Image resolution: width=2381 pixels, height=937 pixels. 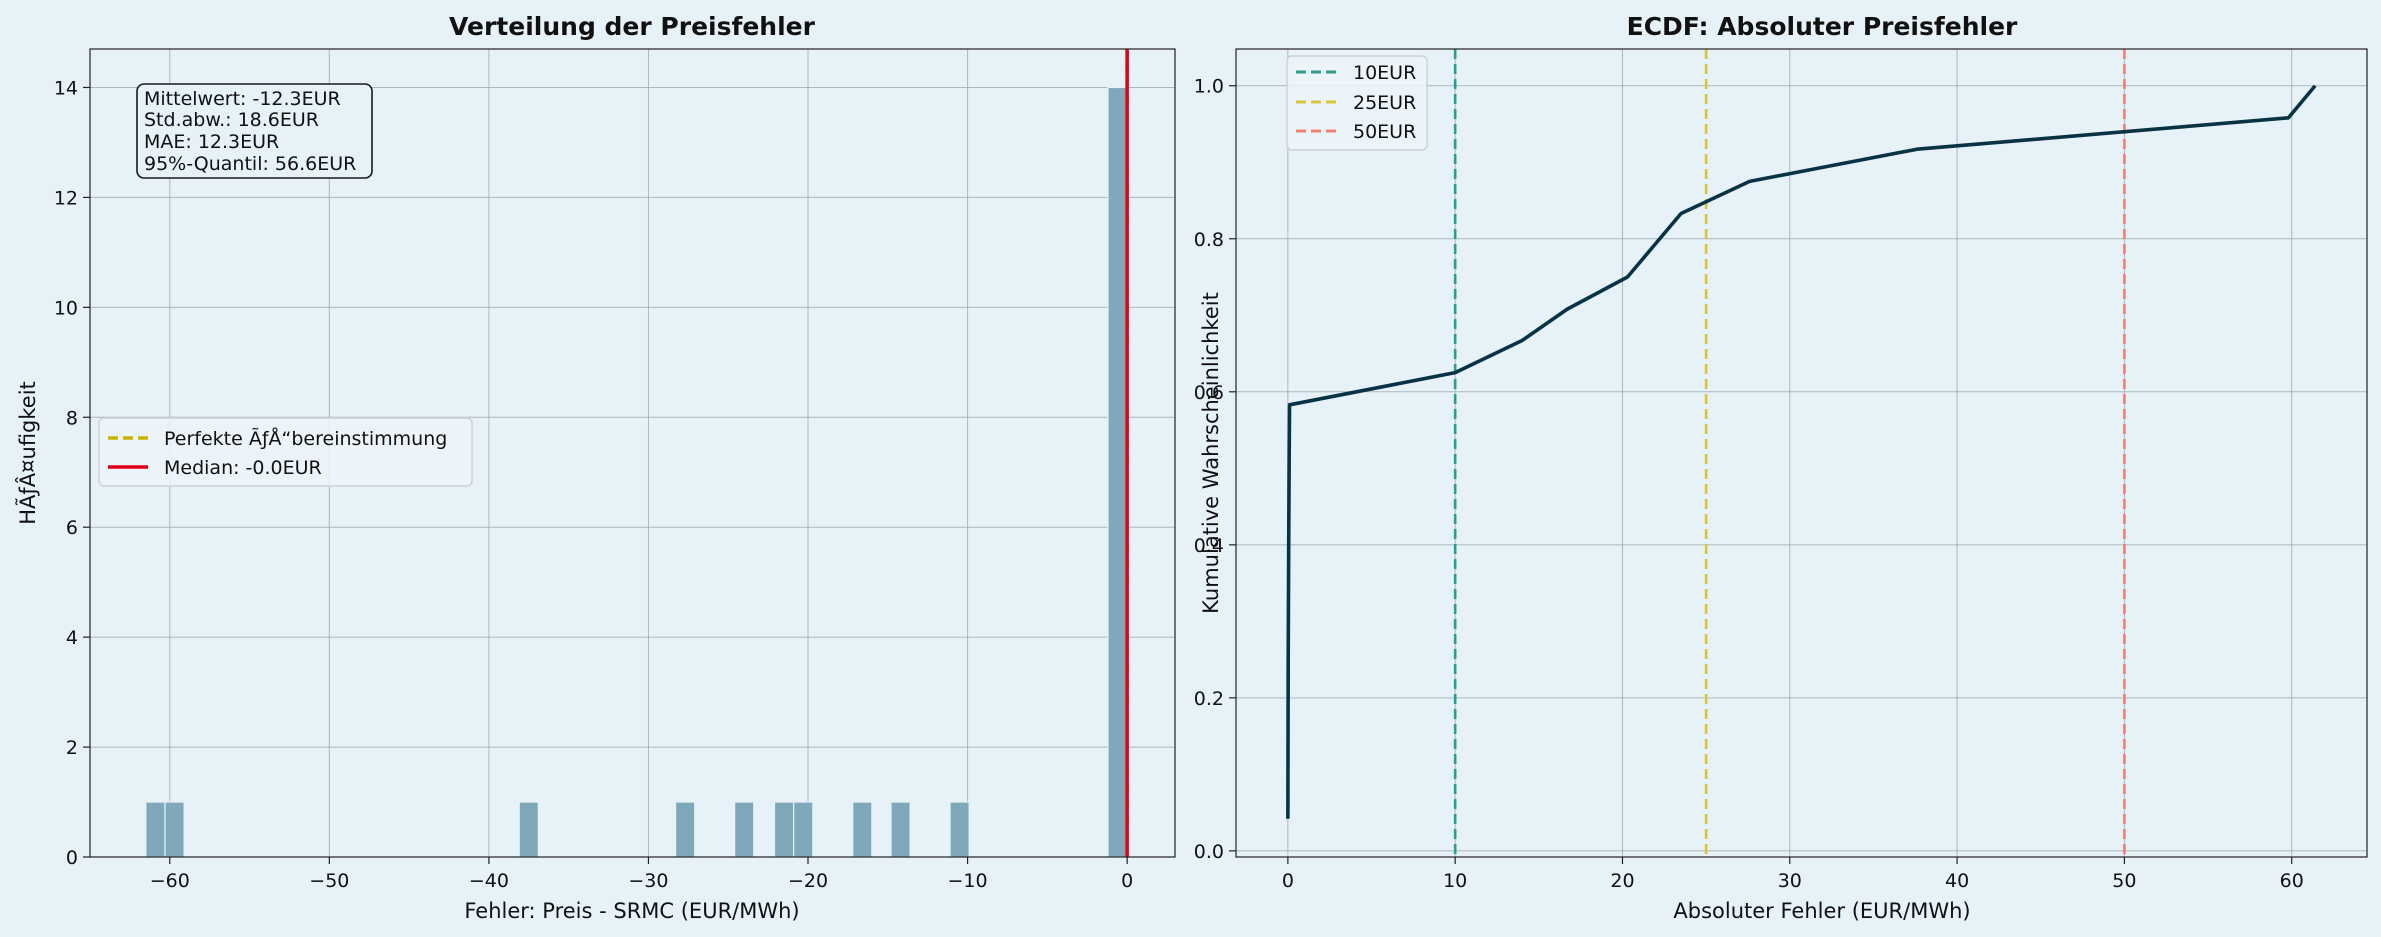 I want to click on ecdf-y-tick-label: 0.4, so click(x=1209, y=546).